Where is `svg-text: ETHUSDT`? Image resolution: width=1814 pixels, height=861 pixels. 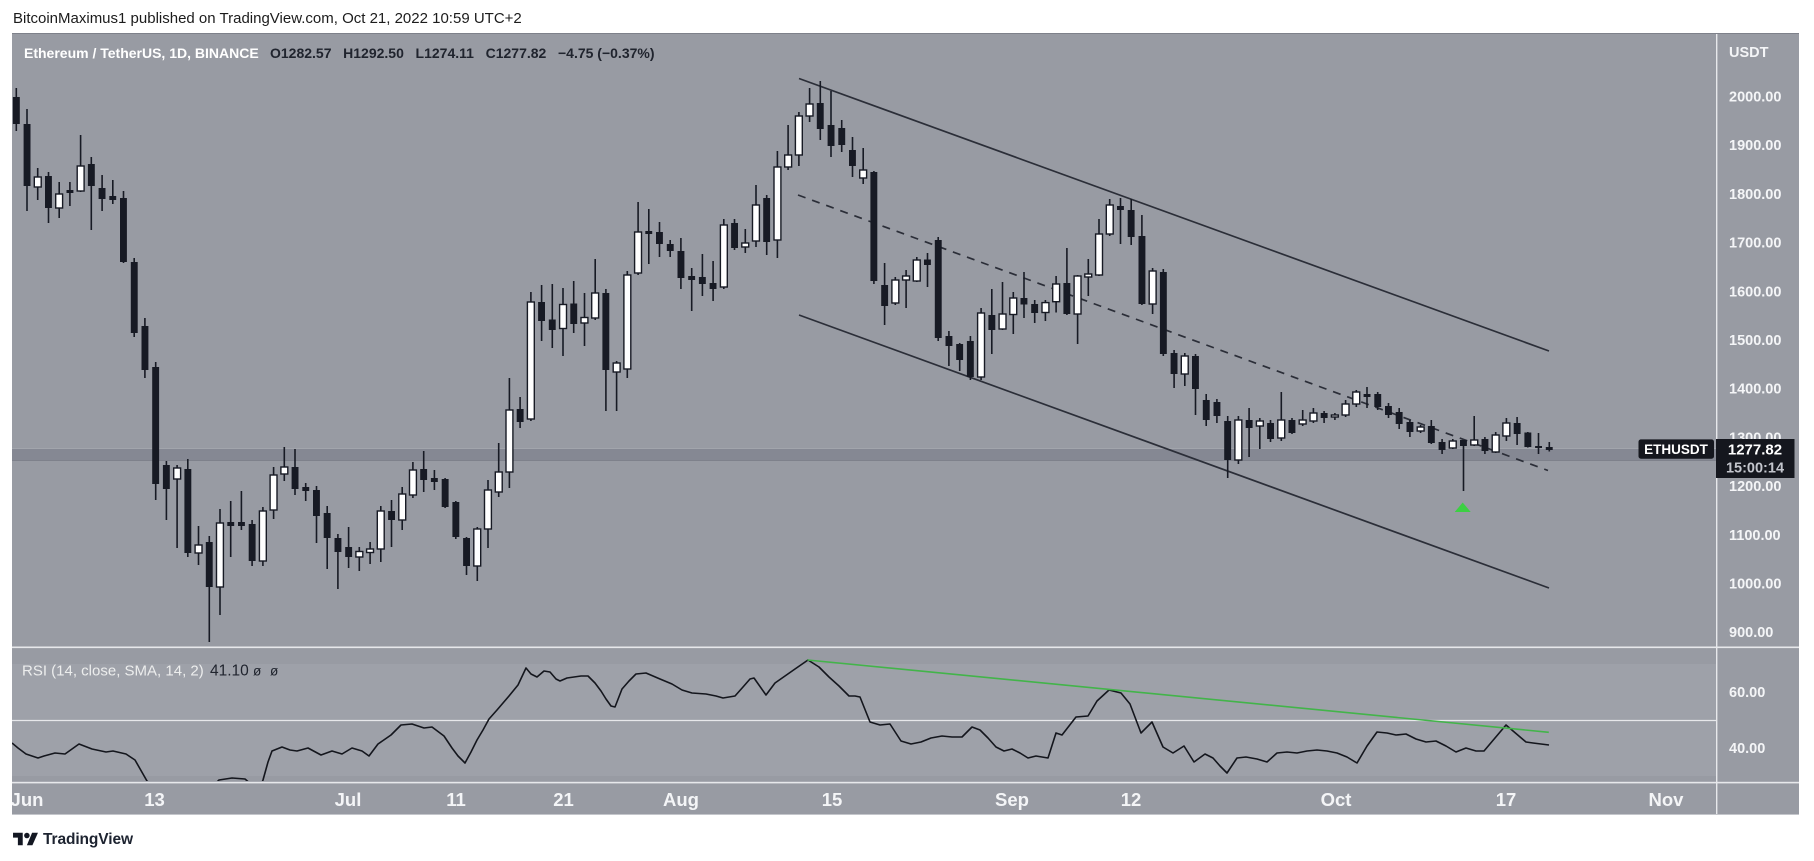 svg-text: ETHUSDT is located at coordinates (1676, 449).